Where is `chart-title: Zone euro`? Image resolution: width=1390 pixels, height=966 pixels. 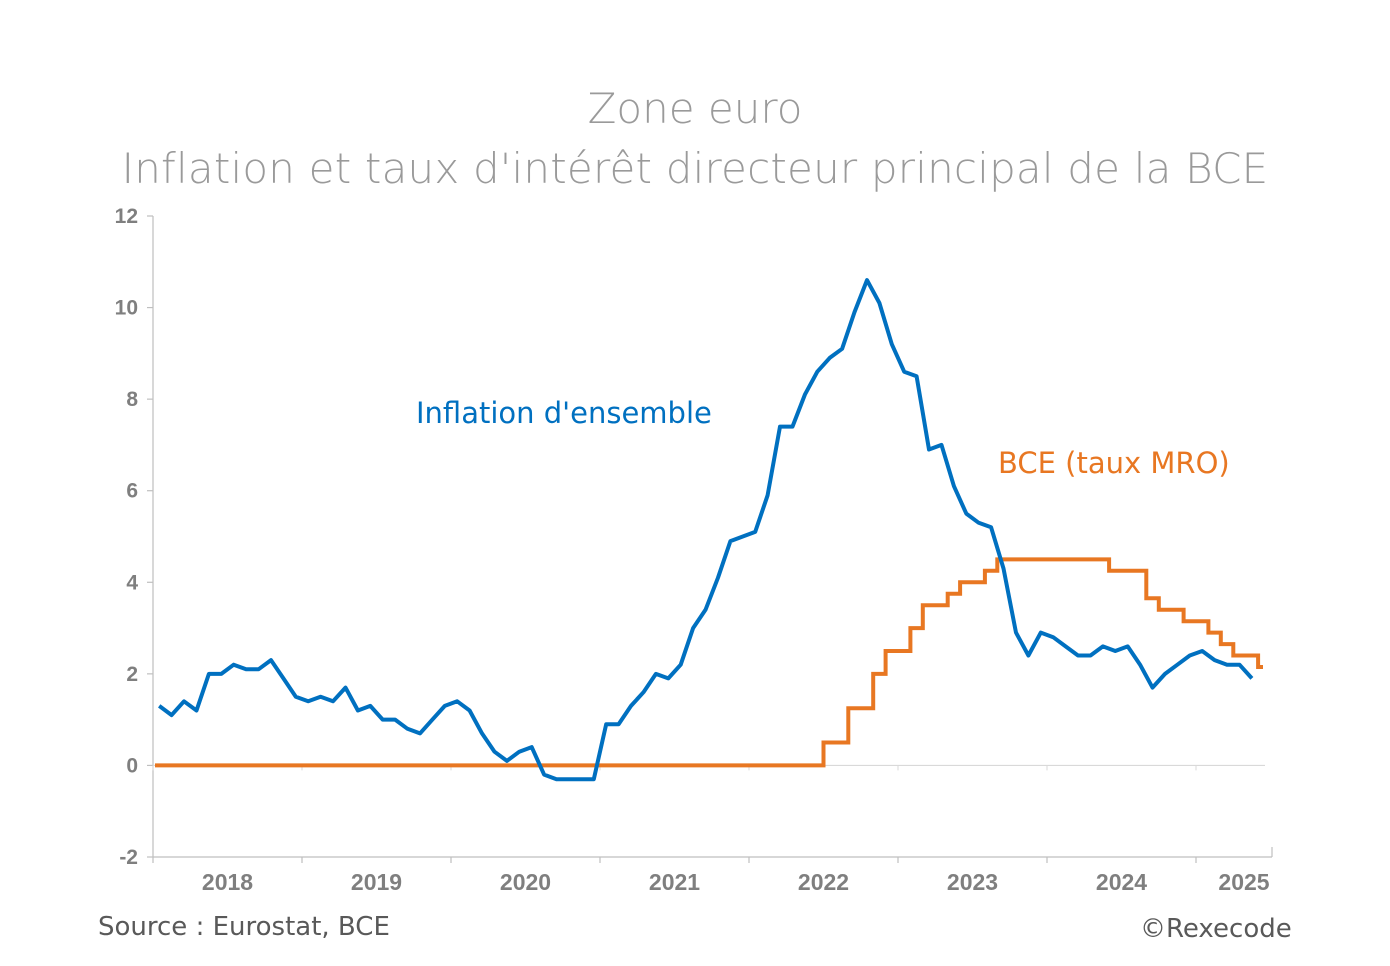 chart-title: Zone euro is located at coordinates (695, 108).